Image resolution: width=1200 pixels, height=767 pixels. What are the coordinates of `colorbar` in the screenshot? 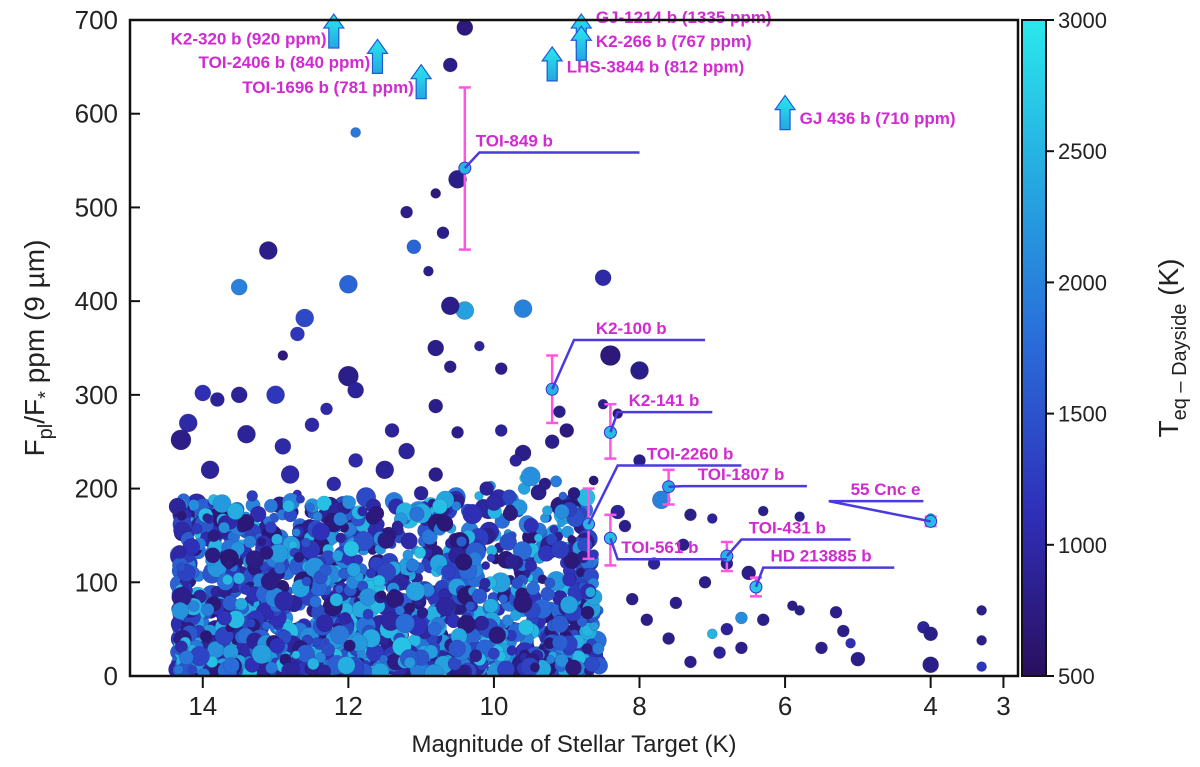 It's located at (1034, 348).